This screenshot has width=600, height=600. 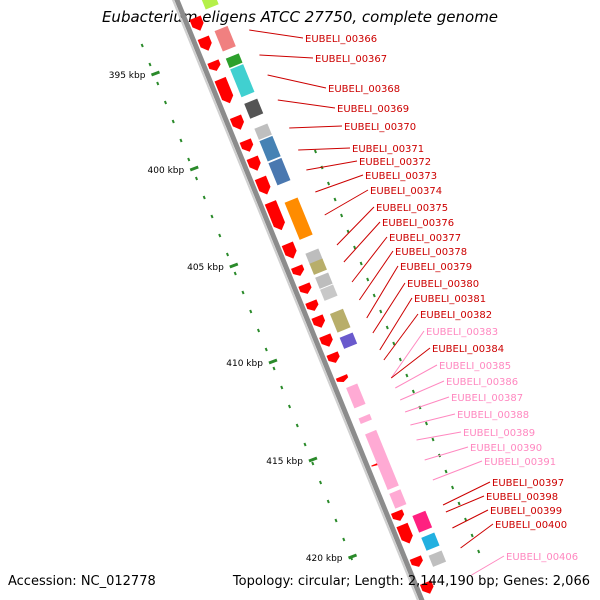 What do you see at coordinates (493, 415) in the screenshot?
I see `gene-label: EUBELI_00388` at bounding box center [493, 415].